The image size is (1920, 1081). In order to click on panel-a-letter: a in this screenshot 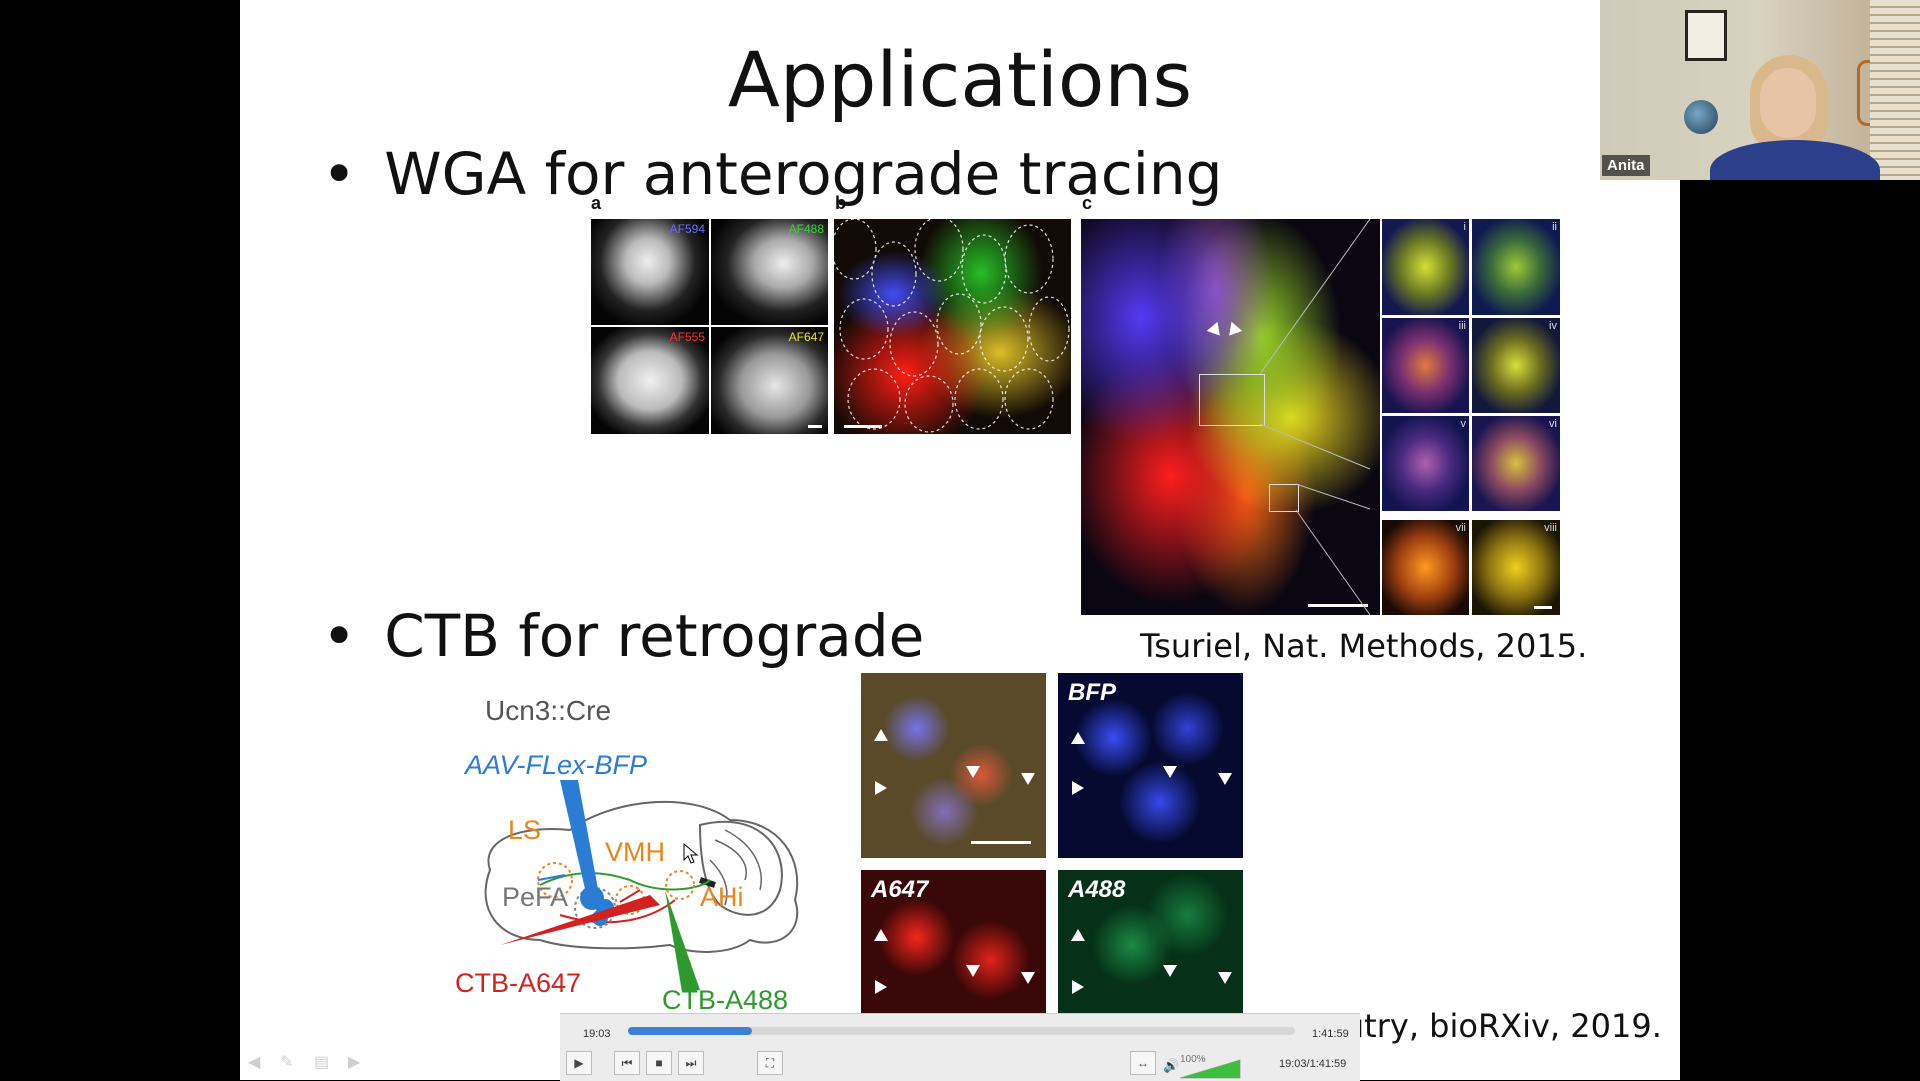, I will do `click(596, 203)`.